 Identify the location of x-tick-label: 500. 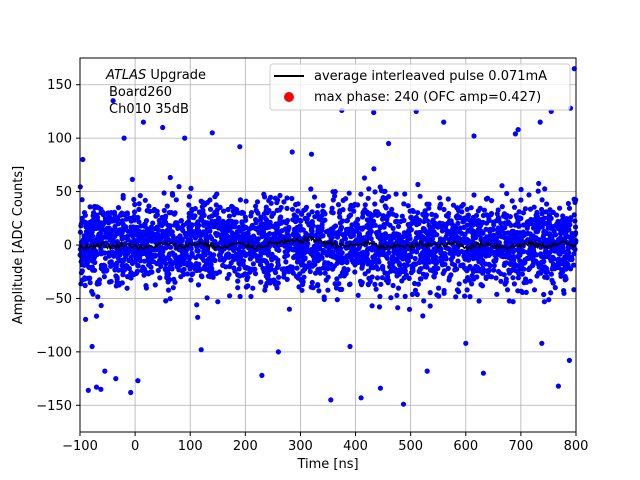
(410, 446).